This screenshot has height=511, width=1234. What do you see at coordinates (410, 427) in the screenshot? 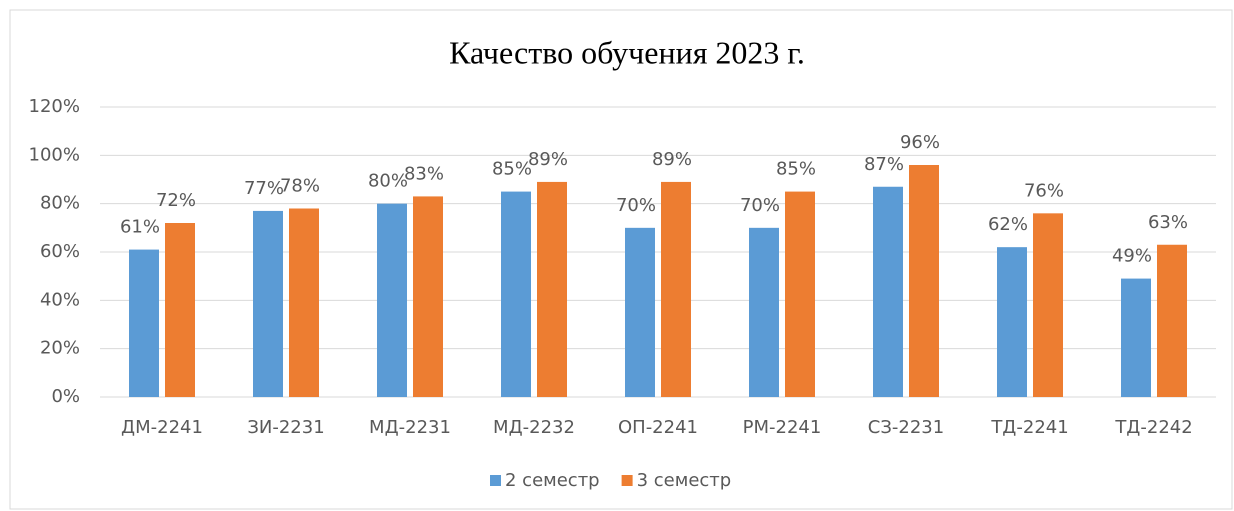
I see `x-tick-label: МД-2231` at bounding box center [410, 427].